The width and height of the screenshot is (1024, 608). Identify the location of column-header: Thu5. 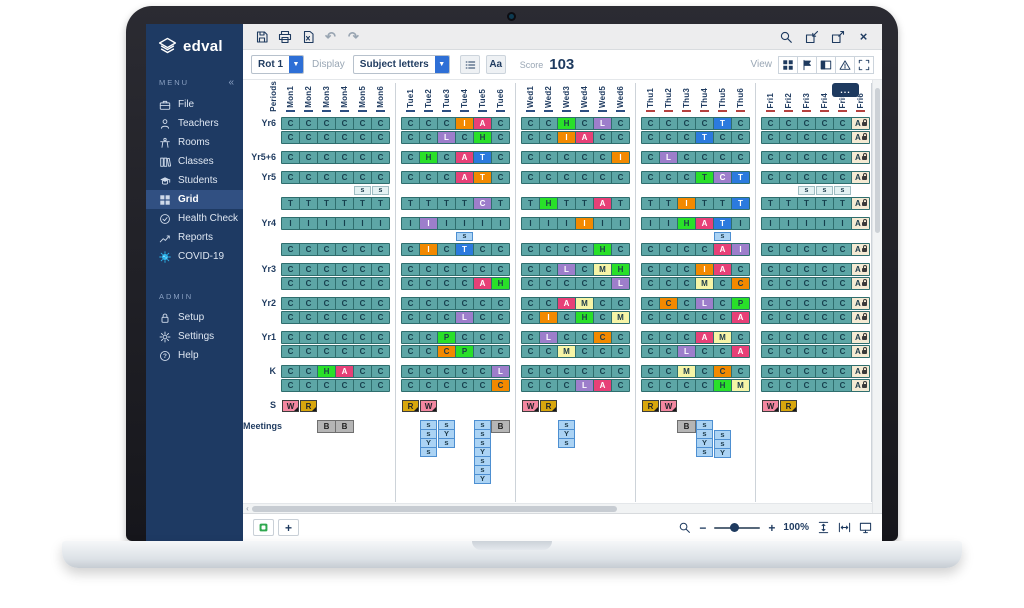
(722, 100).